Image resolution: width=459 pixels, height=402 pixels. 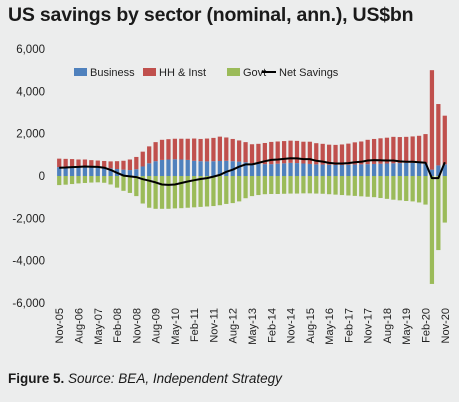 What do you see at coordinates (30, 135) in the screenshot?
I see `y-tick-label: 2,000` at bounding box center [30, 135].